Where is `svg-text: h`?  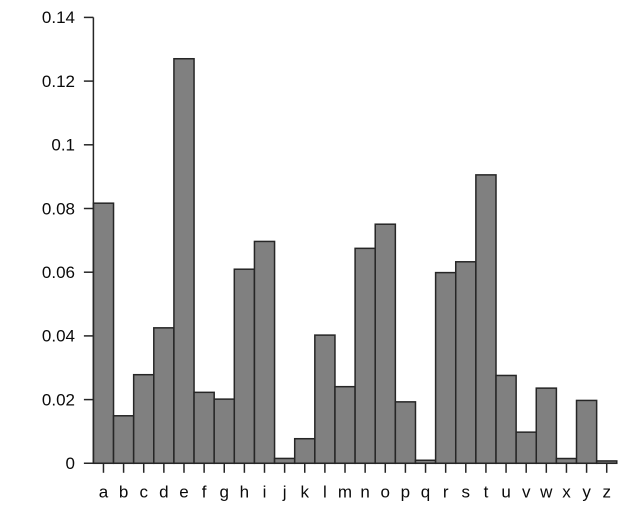 svg-text: h is located at coordinates (244, 492).